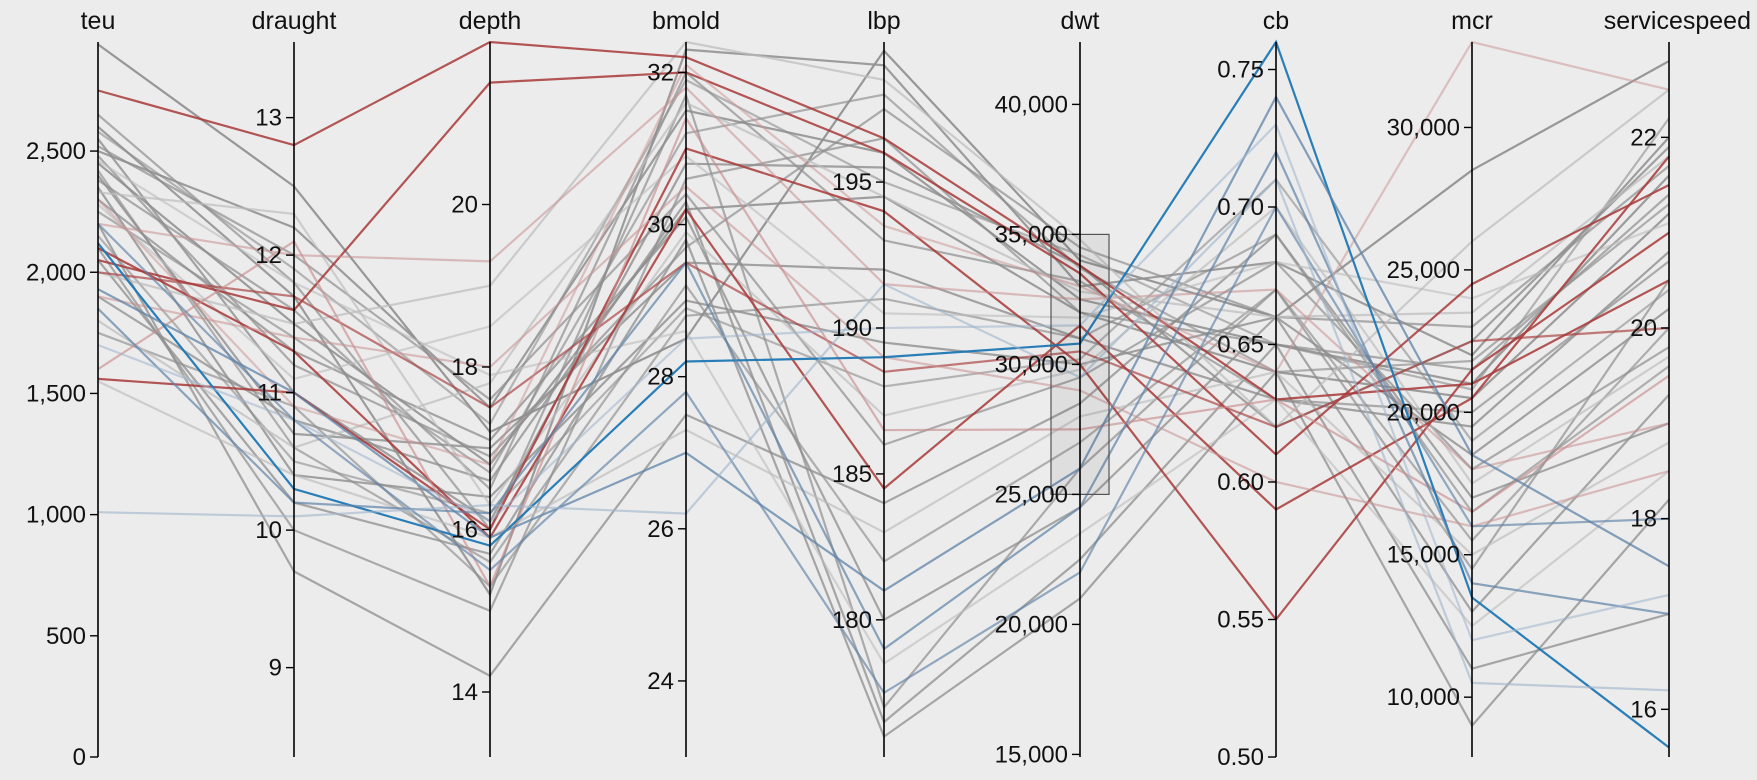 This screenshot has height=780, width=1757. I want to click on tick-label-mcr: 30,000, so click(1423, 127).